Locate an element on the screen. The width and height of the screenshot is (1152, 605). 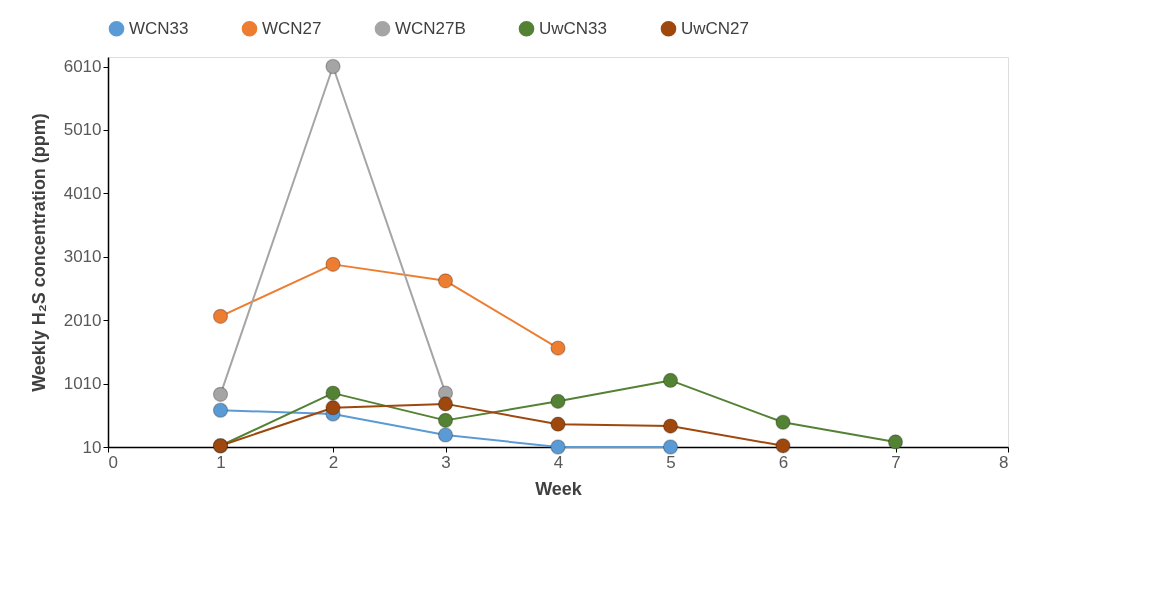
y-tick-label: 6010 is located at coordinates (82, 67).